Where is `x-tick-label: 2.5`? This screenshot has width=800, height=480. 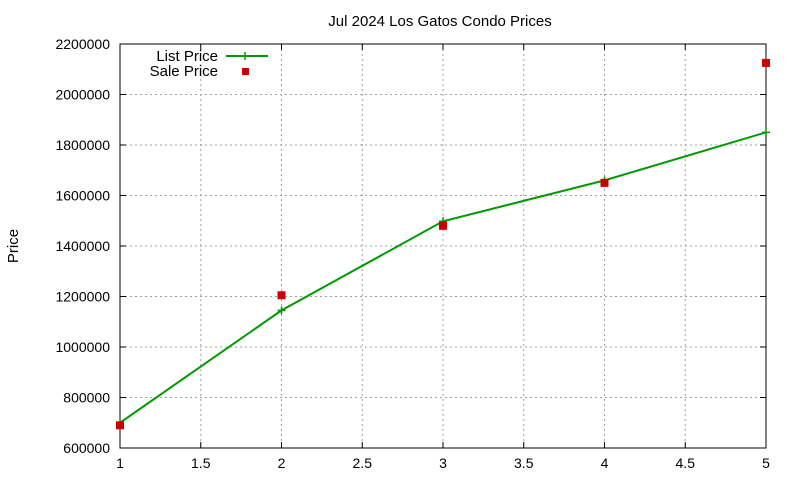 x-tick-label: 2.5 is located at coordinates (363, 463).